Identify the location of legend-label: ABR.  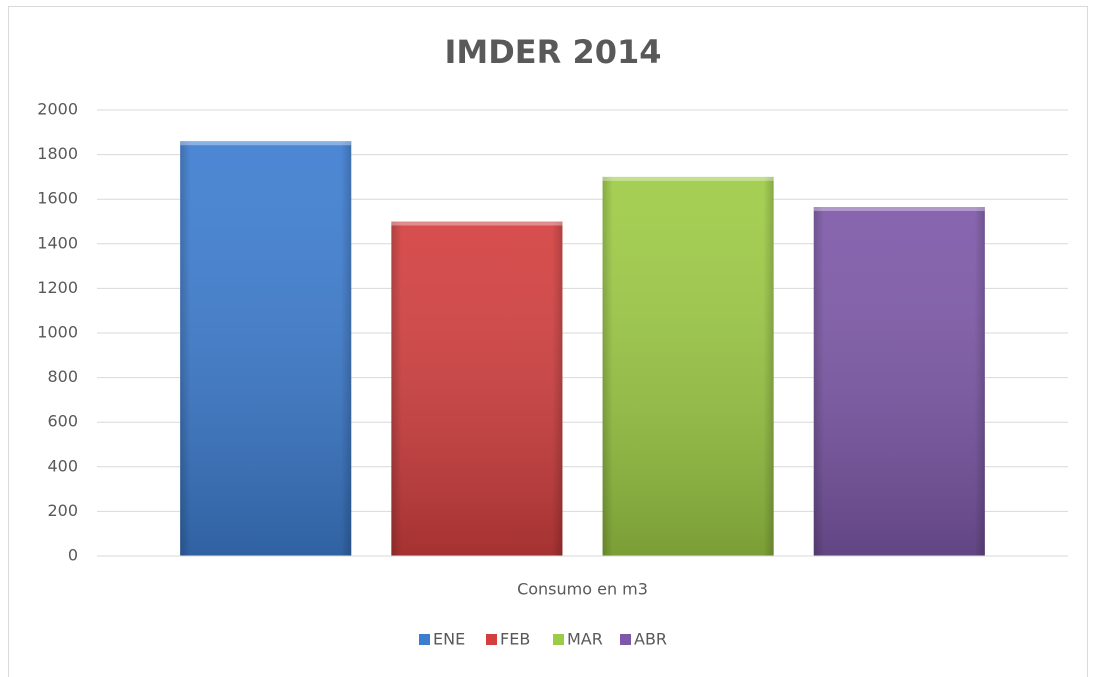
(650, 639).